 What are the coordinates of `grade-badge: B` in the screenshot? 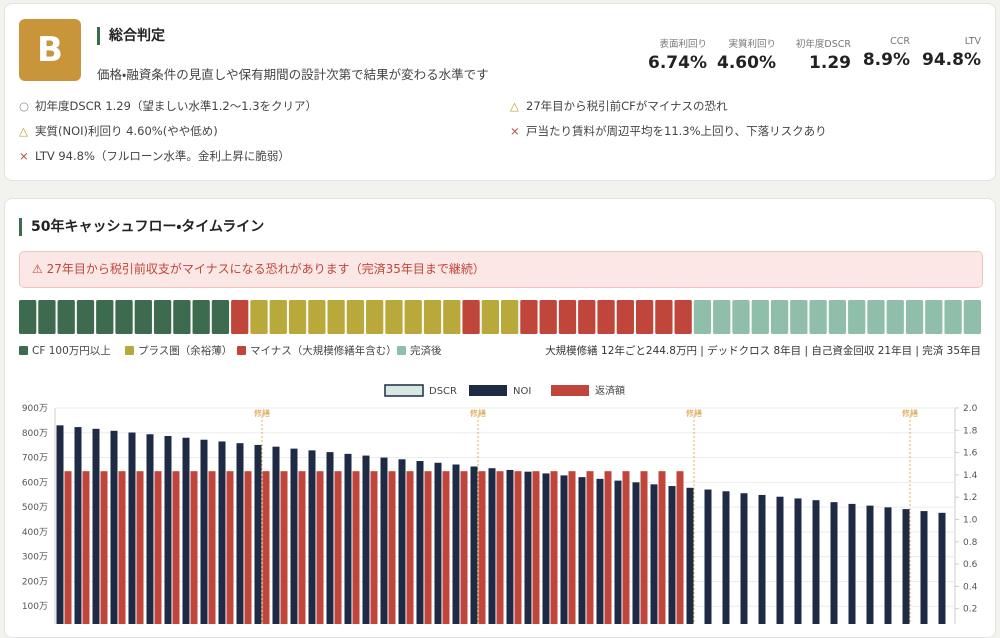 It's located at (50, 50).